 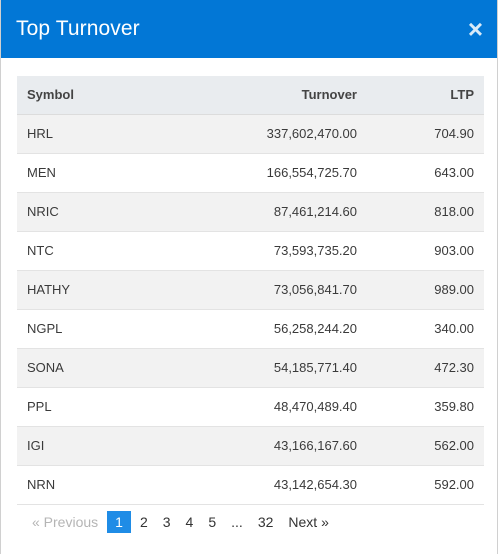 What do you see at coordinates (237, 368) in the screenshot?
I see `turnover-cell: 54,185,771.40` at bounding box center [237, 368].